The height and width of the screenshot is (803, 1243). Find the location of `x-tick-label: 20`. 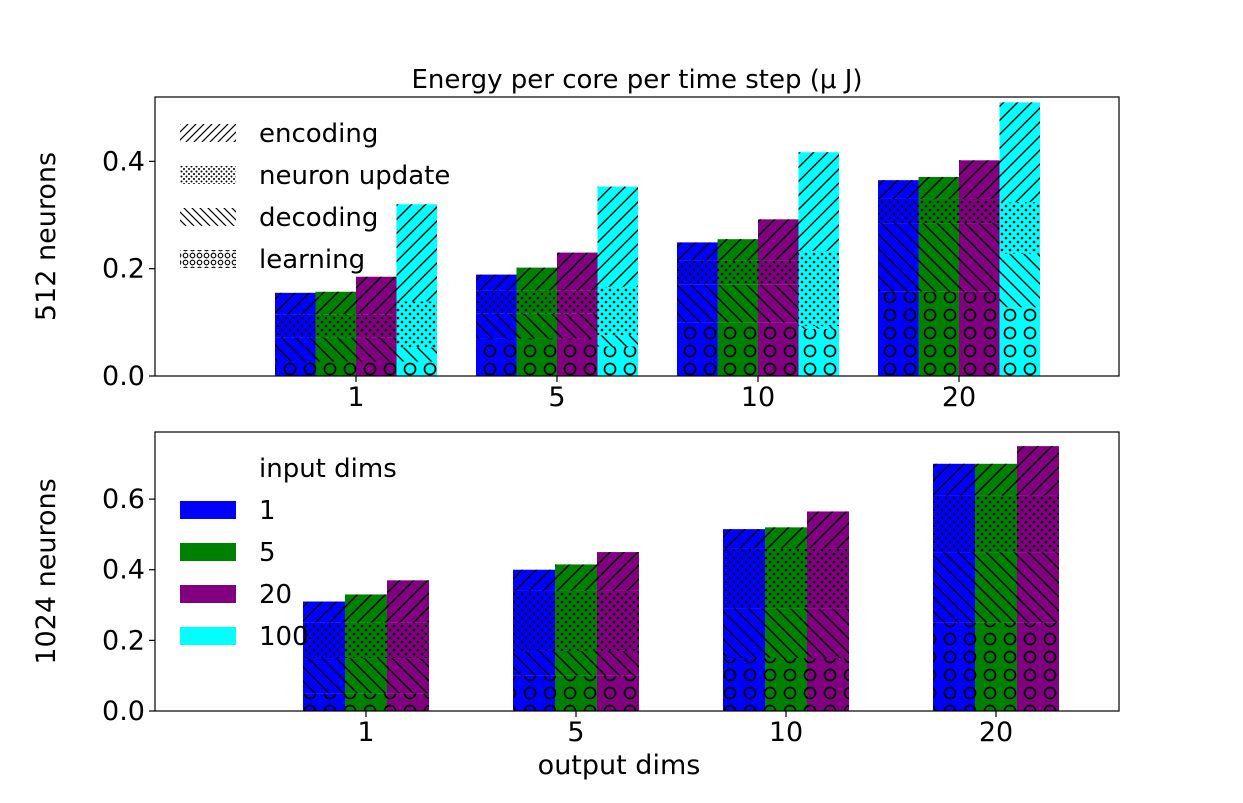

x-tick-label: 20 is located at coordinates (996, 732).